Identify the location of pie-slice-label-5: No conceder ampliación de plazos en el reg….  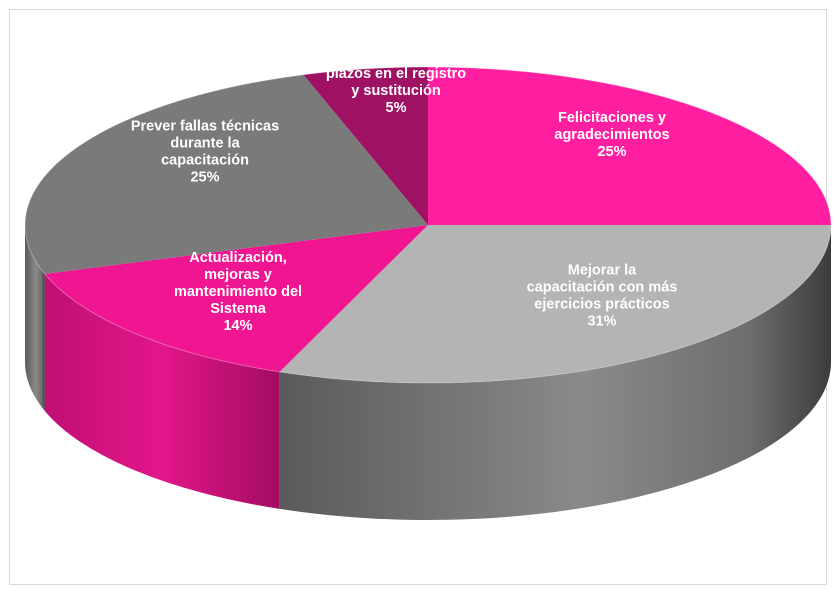
(396, 74).